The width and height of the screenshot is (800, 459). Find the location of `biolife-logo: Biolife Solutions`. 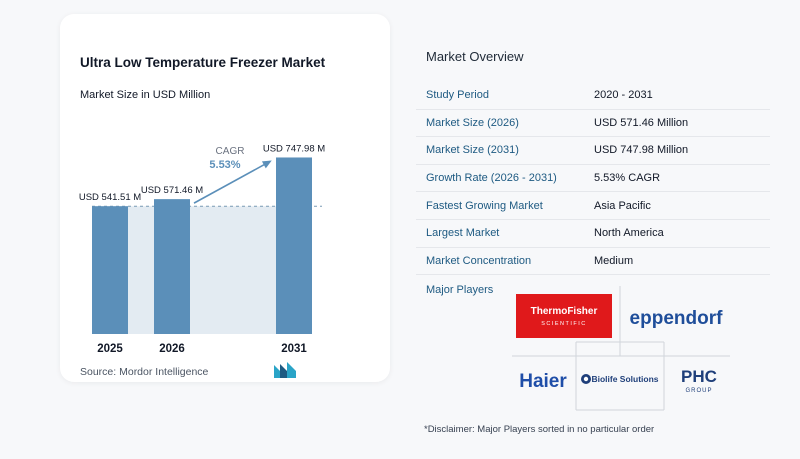

biolife-logo: Biolife Solutions is located at coordinates (620, 379).